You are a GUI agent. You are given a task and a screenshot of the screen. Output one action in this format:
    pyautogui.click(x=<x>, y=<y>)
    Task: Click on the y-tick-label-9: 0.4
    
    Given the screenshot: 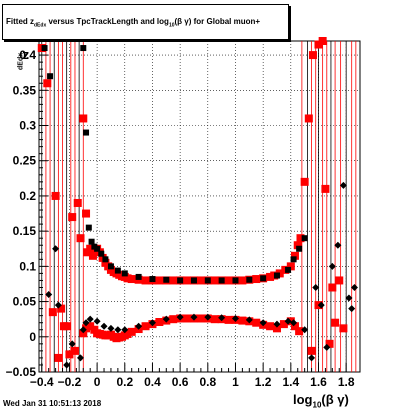 What is the action you would take?
    pyautogui.click(x=27, y=55)
    